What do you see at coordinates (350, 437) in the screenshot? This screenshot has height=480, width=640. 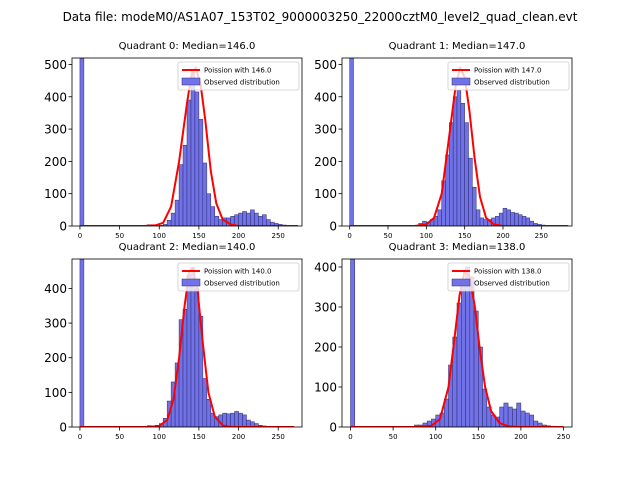 I see `x-tick-label: 0` at bounding box center [350, 437].